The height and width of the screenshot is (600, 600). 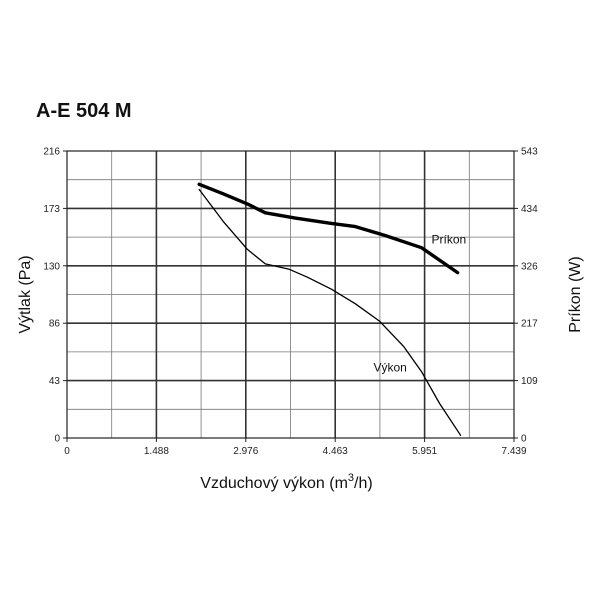 I want to click on y-tick-label-left: 173, so click(x=51, y=209).